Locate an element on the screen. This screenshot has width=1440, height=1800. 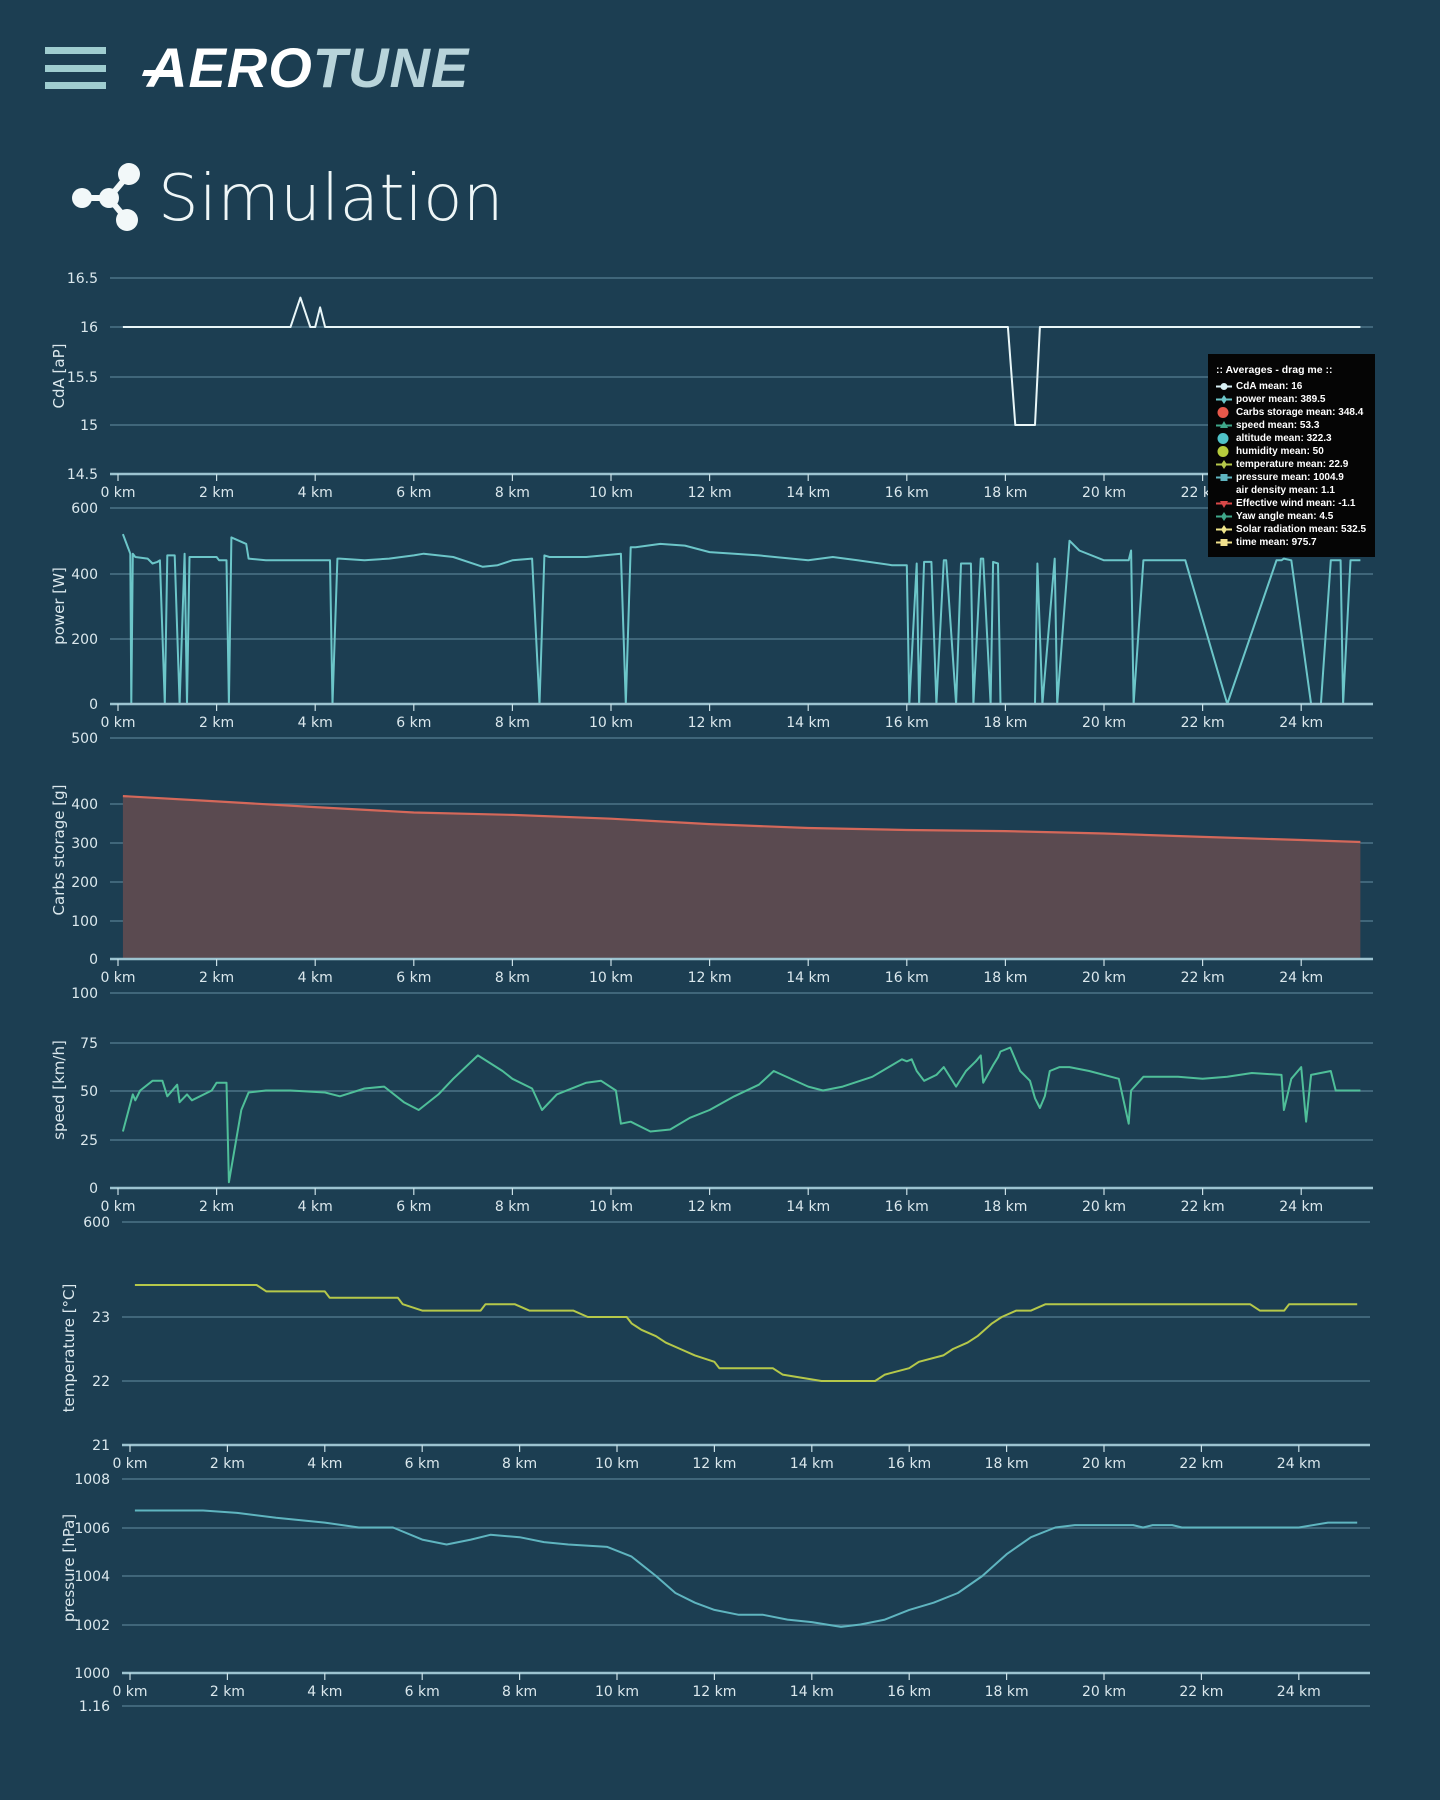
legend-item: Solar radiation mean: 532.5 is located at coordinates (1295, 529).